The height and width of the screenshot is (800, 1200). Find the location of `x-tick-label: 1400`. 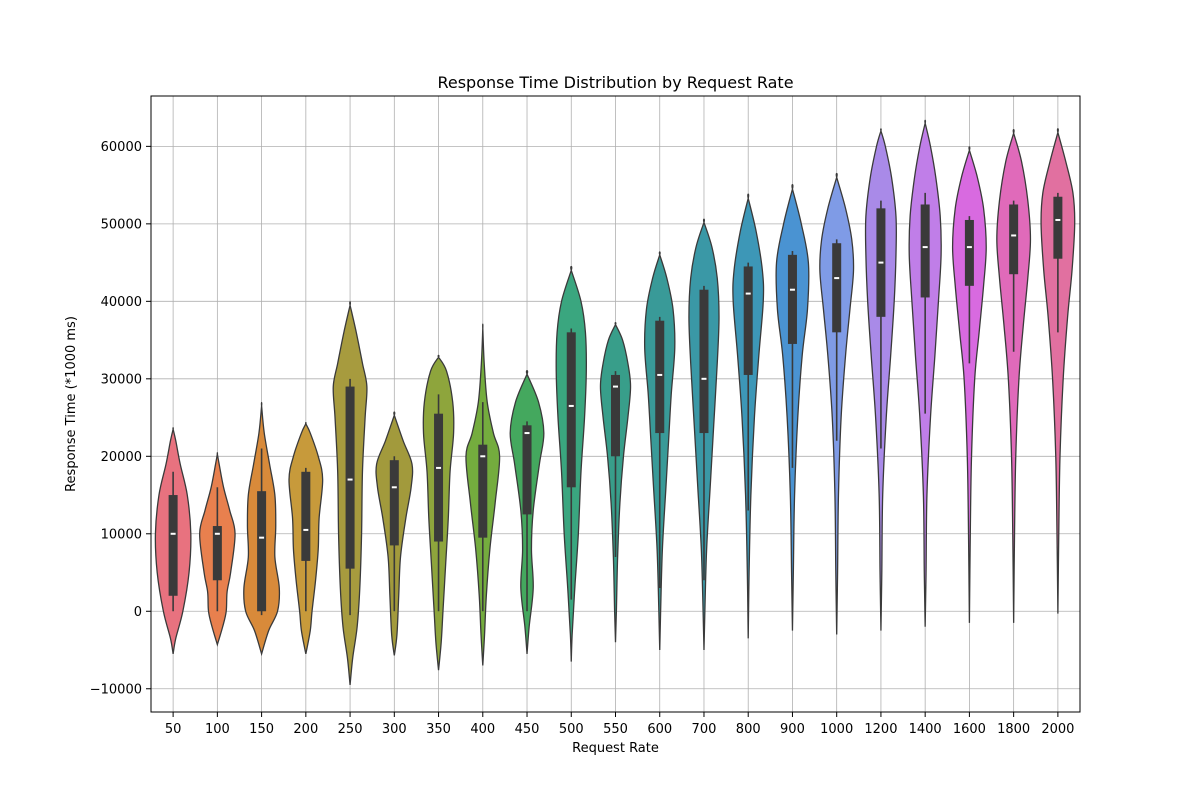

x-tick-label: 1400 is located at coordinates (925, 729).